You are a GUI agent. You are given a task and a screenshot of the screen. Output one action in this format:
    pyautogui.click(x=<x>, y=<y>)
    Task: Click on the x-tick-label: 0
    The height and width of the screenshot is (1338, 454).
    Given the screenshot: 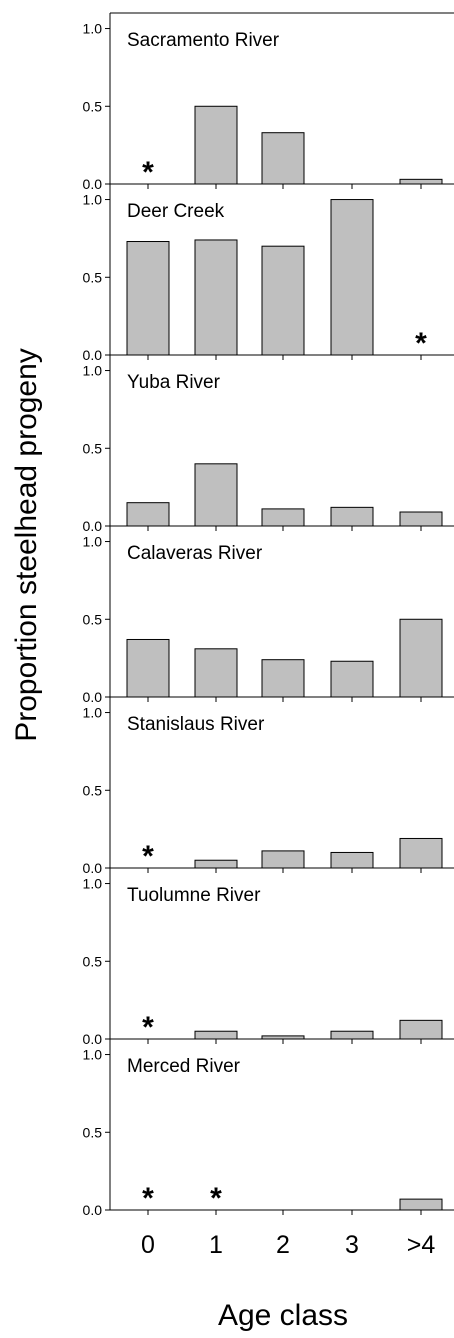 What is the action you would take?
    pyautogui.click(x=148, y=1245)
    